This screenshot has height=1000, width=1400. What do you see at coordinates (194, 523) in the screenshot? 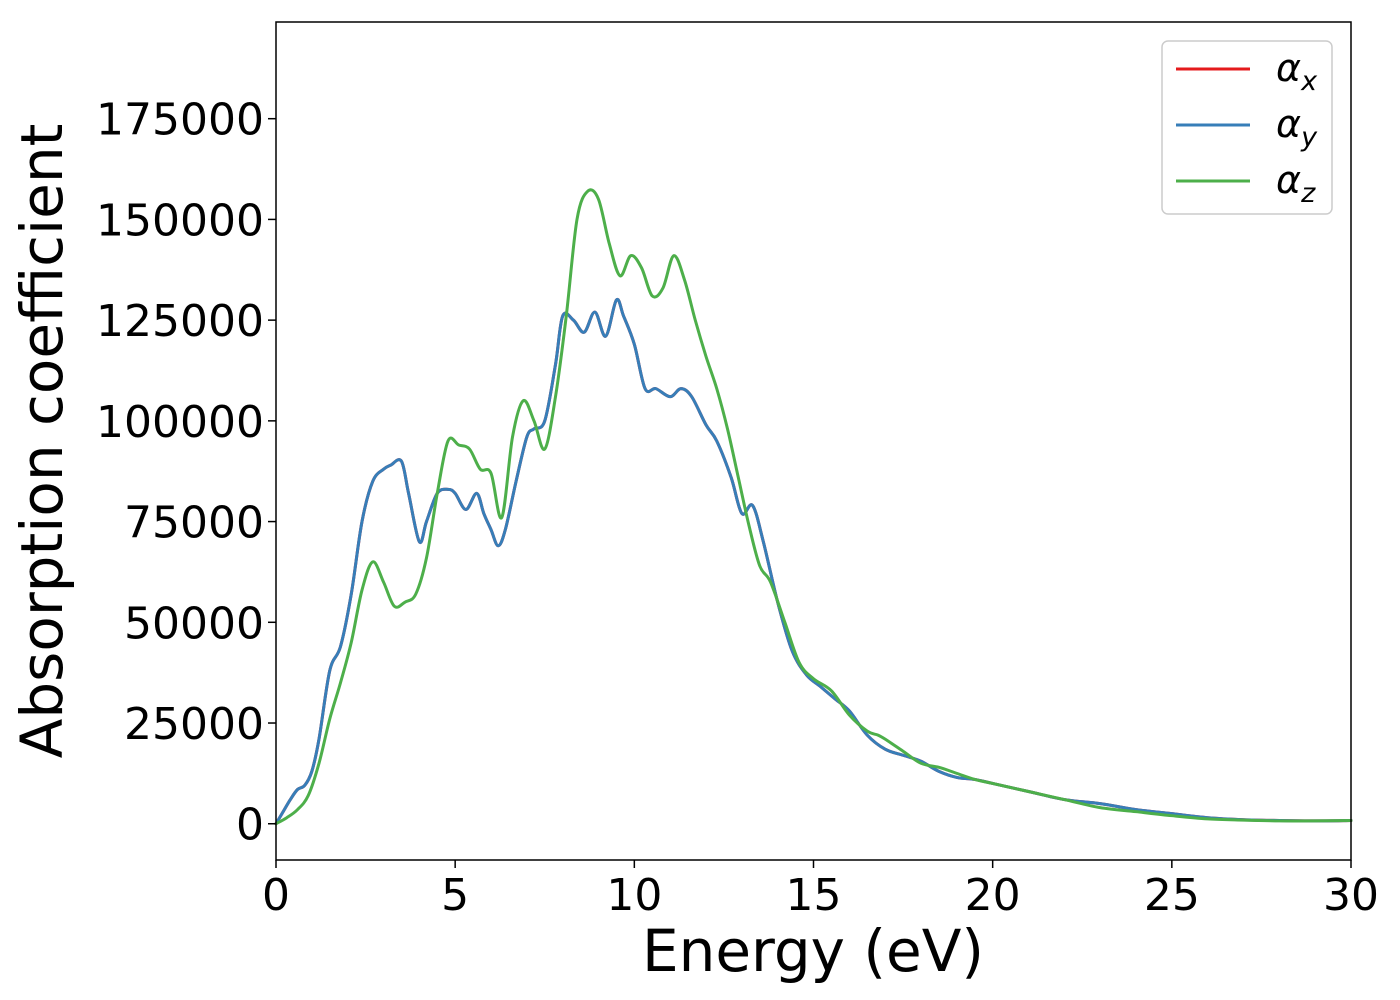
I see `y-tick-label: 75000` at bounding box center [194, 523].